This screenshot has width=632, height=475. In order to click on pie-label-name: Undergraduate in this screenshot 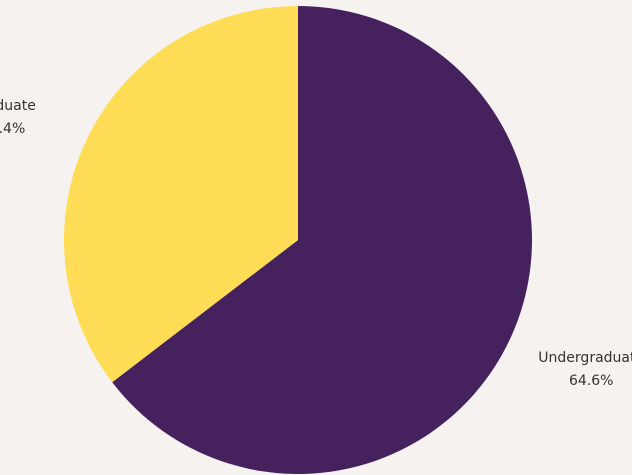, I will do `click(585, 358)`.